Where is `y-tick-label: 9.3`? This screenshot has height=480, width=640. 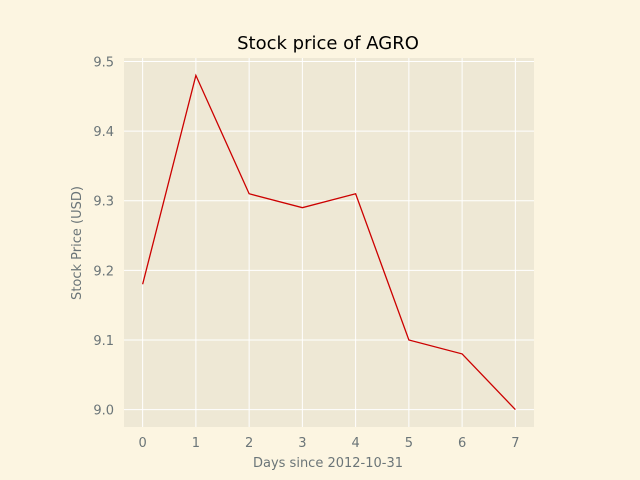 y-tick-label: 9.3 is located at coordinates (103, 202).